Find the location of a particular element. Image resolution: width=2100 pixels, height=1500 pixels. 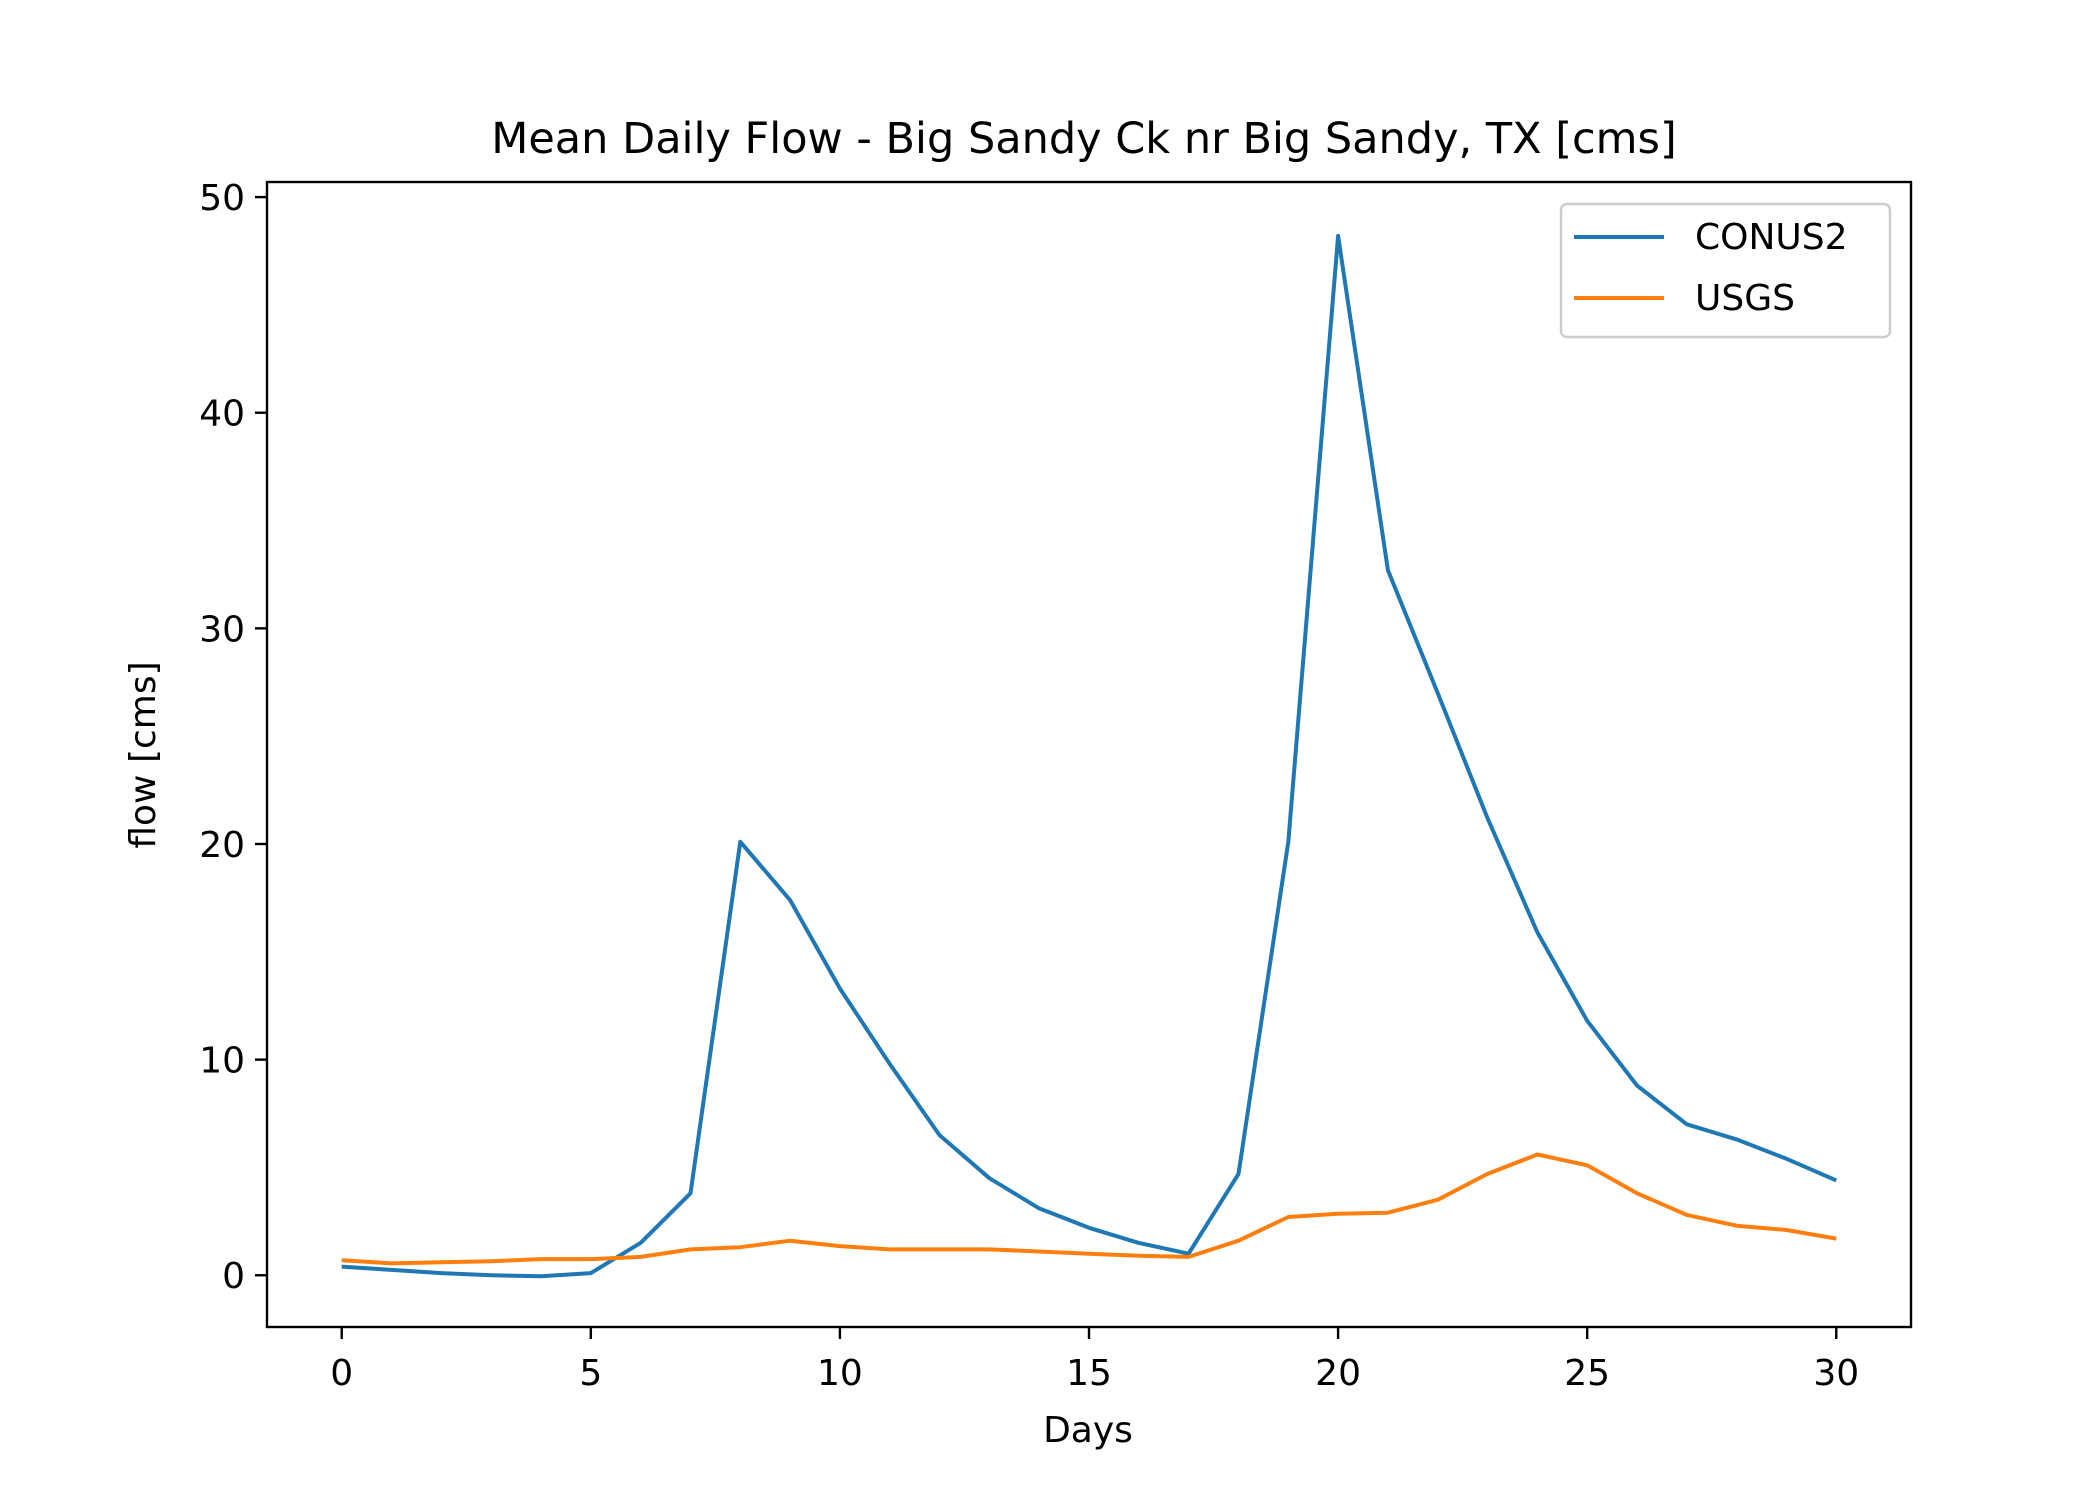

legend-label-conus2: CONUS2 is located at coordinates (1771, 237).